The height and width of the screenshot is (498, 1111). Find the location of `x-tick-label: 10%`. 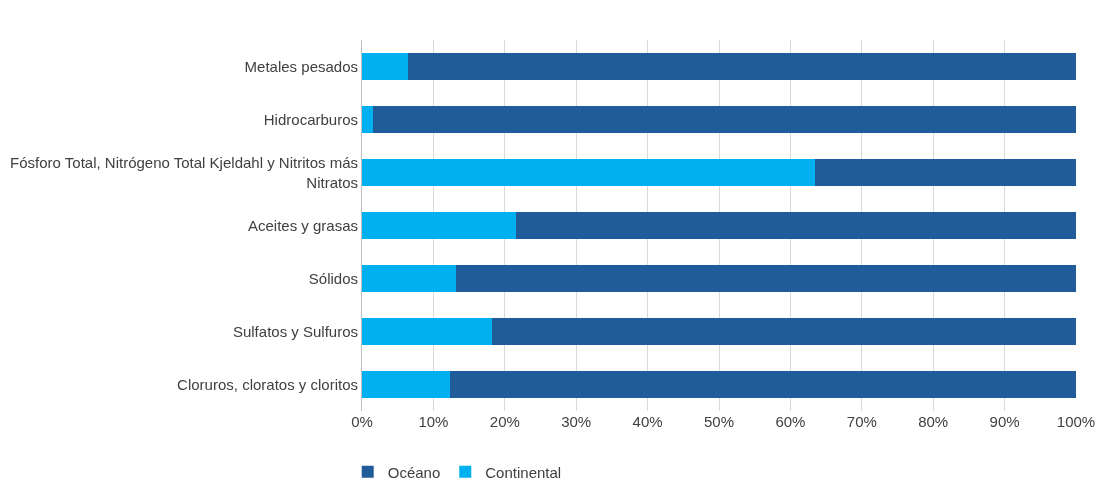

x-tick-label: 10% is located at coordinates (433, 421).